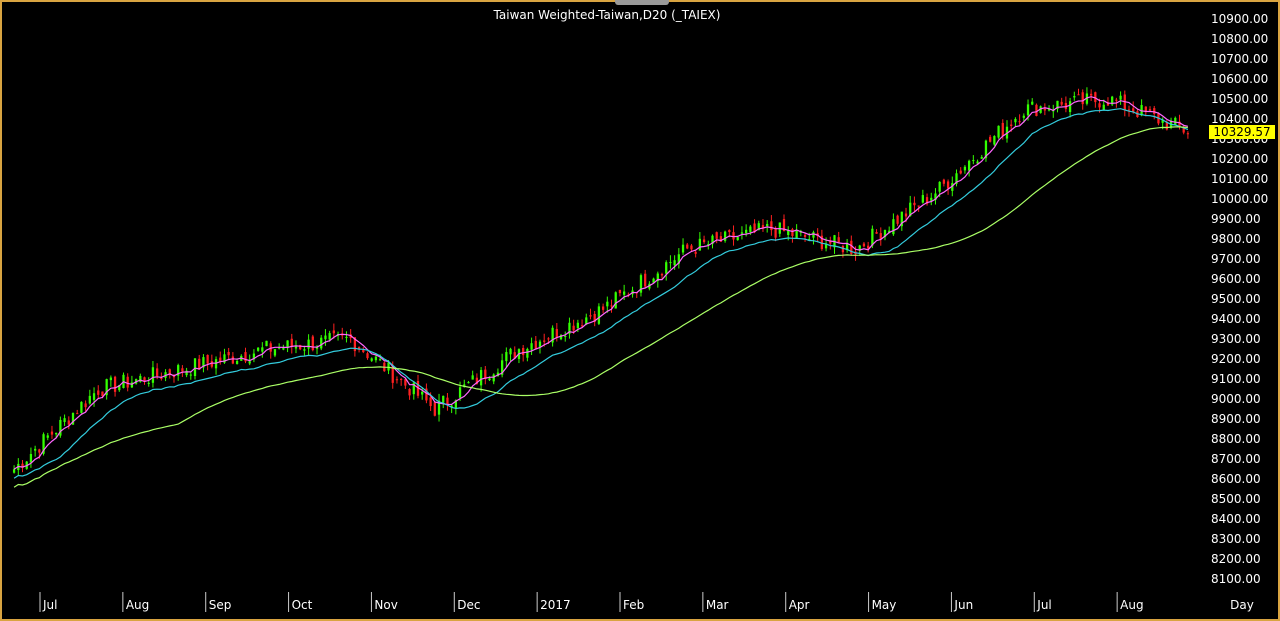 Image resolution: width=1280 pixels, height=621 pixels. Describe the element at coordinates (1236, 299) in the screenshot. I see `y-tick-label: 9500.00` at that location.